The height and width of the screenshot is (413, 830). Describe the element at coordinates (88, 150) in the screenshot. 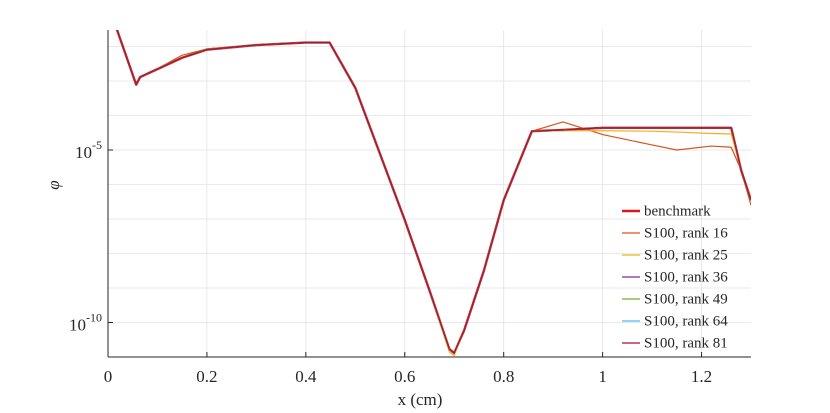

I see `y-tick-label: 10-5` at that location.